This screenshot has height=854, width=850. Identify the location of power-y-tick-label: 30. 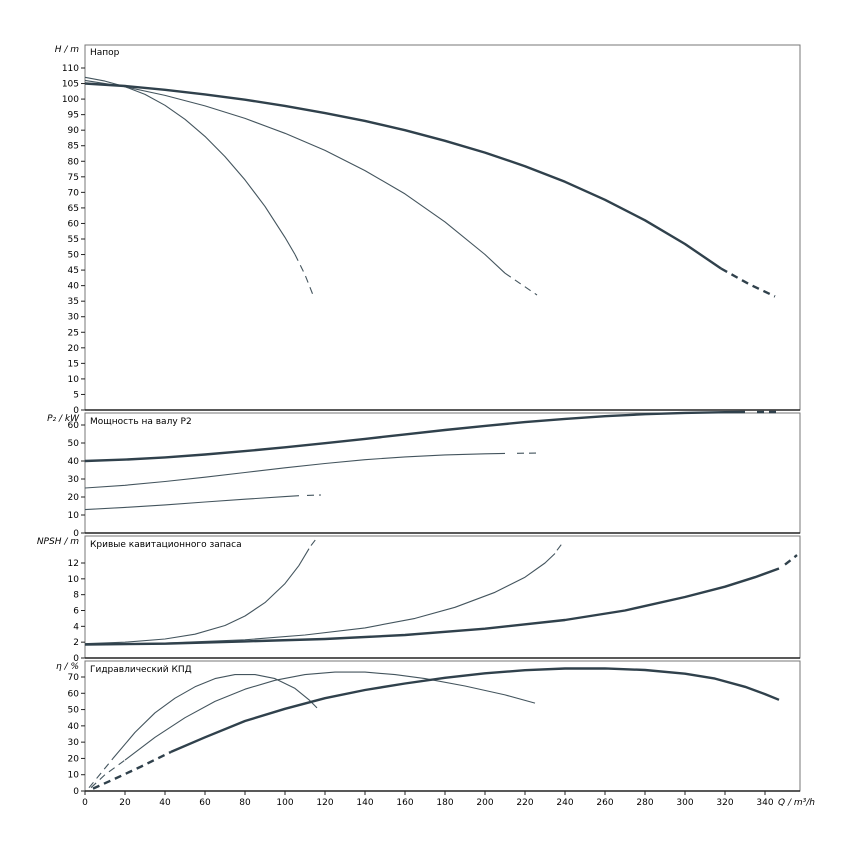
(74, 480).